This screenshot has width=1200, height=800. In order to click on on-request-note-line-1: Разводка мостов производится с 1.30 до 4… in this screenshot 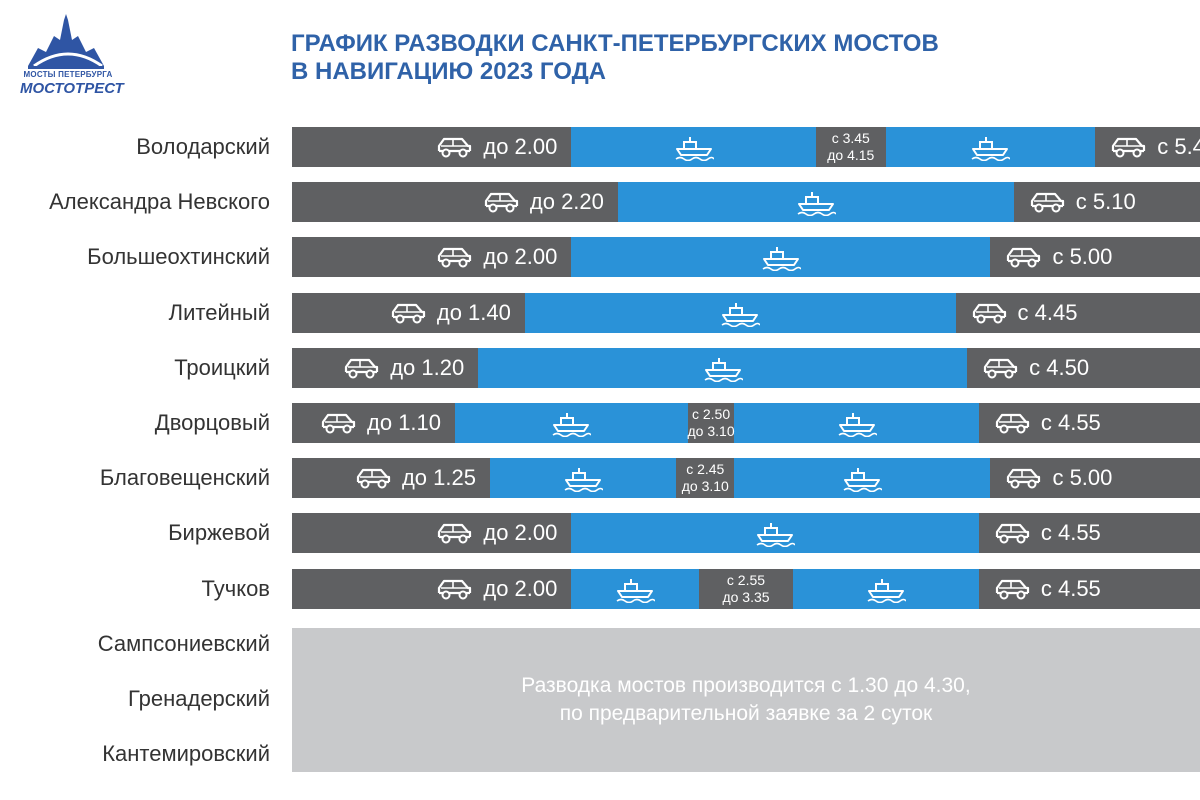, I will do `click(746, 685)`.